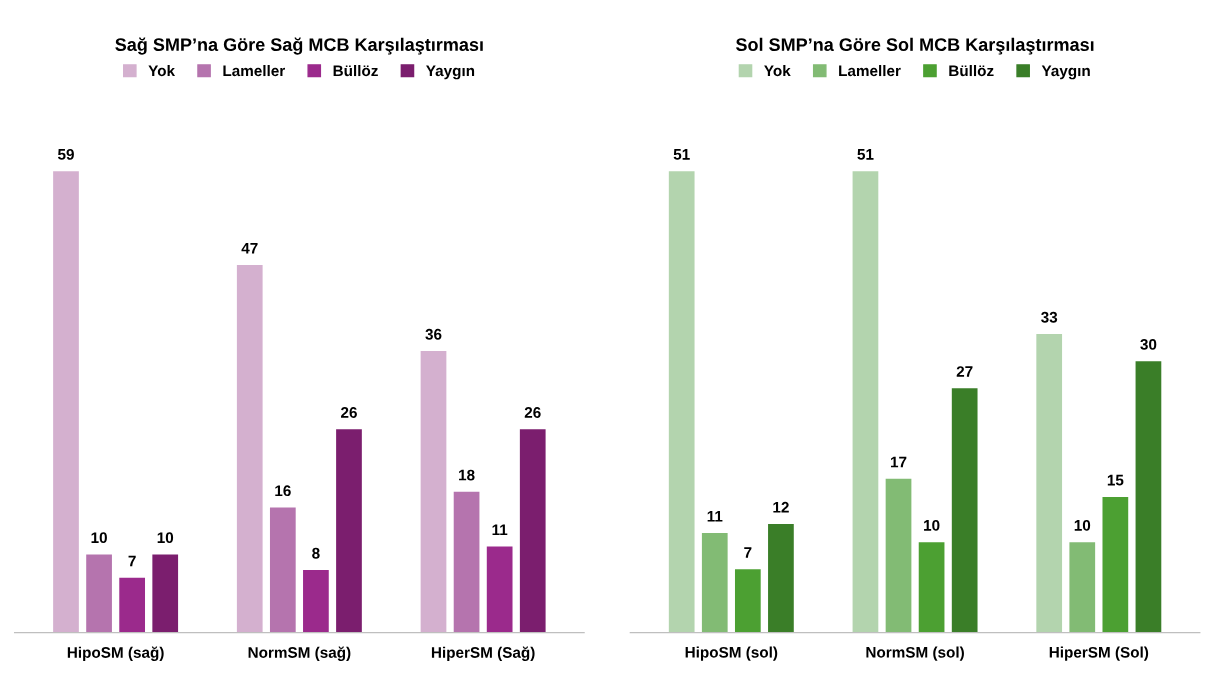 The height and width of the screenshot is (673, 1212). I want to click on x-tick-label: HiperSM (Sağ), so click(483, 653).